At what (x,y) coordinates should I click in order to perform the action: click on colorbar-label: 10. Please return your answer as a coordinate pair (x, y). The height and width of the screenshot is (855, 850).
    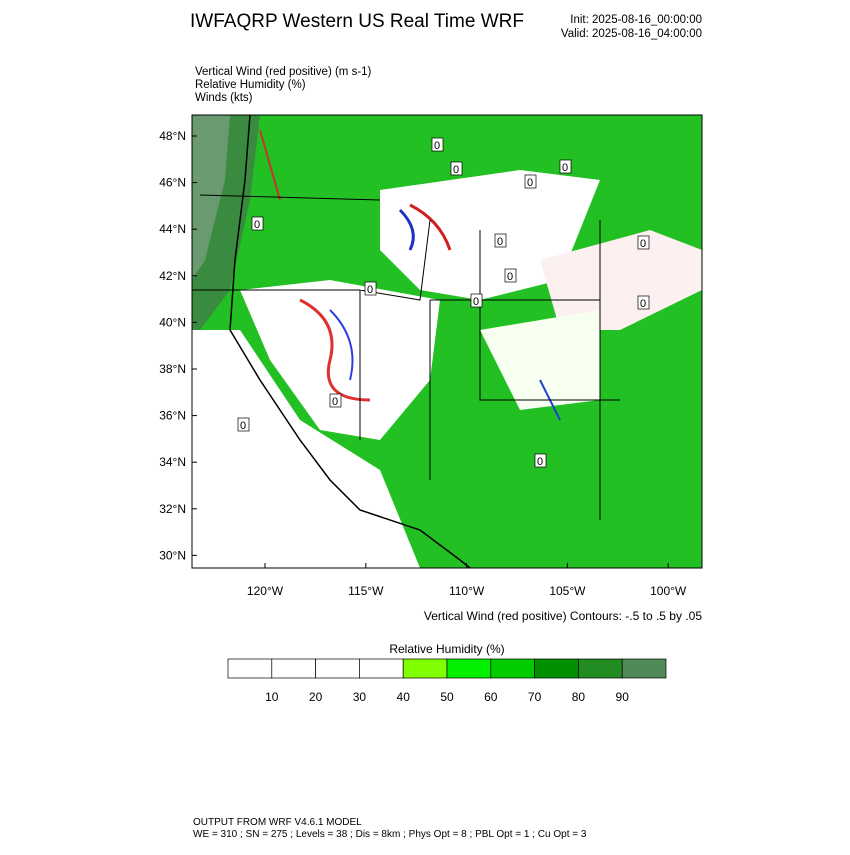
    Looking at the image, I should click on (272, 697).